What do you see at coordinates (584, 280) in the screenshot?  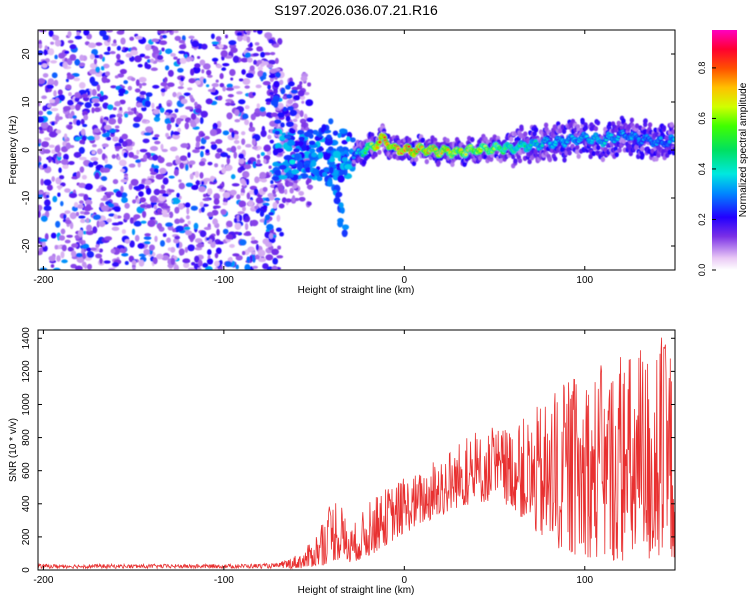 I see `x-tick-label: 100` at bounding box center [584, 280].